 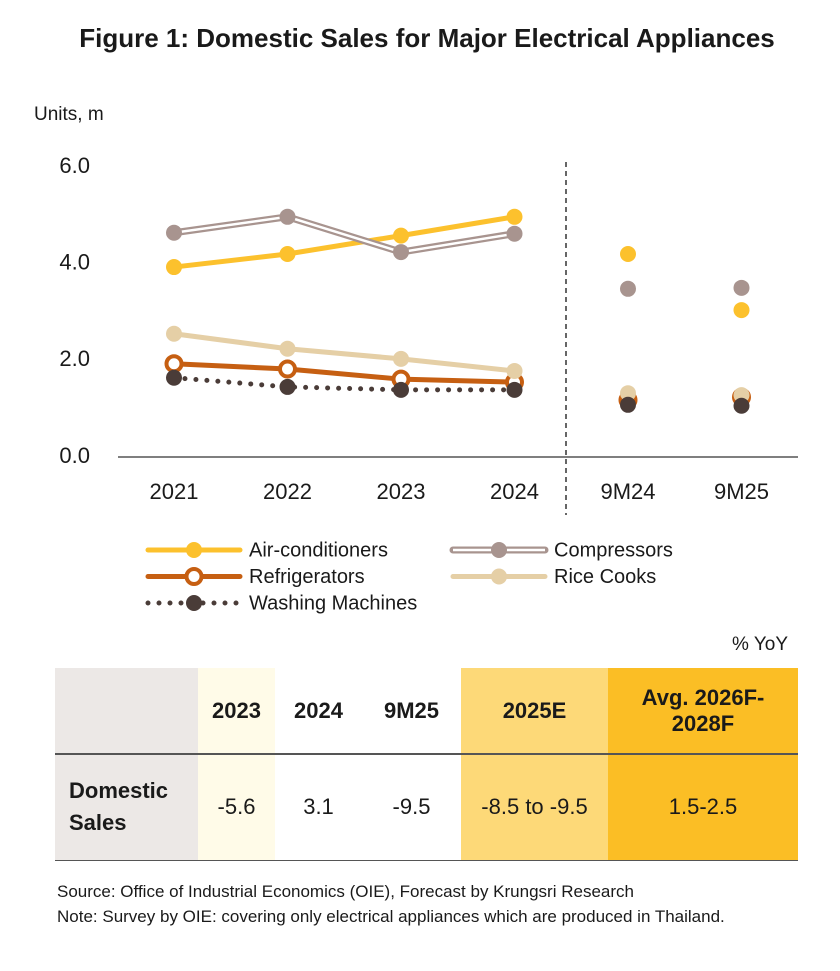 What do you see at coordinates (411, 711) in the screenshot?
I see `table-cell: 9M25` at bounding box center [411, 711].